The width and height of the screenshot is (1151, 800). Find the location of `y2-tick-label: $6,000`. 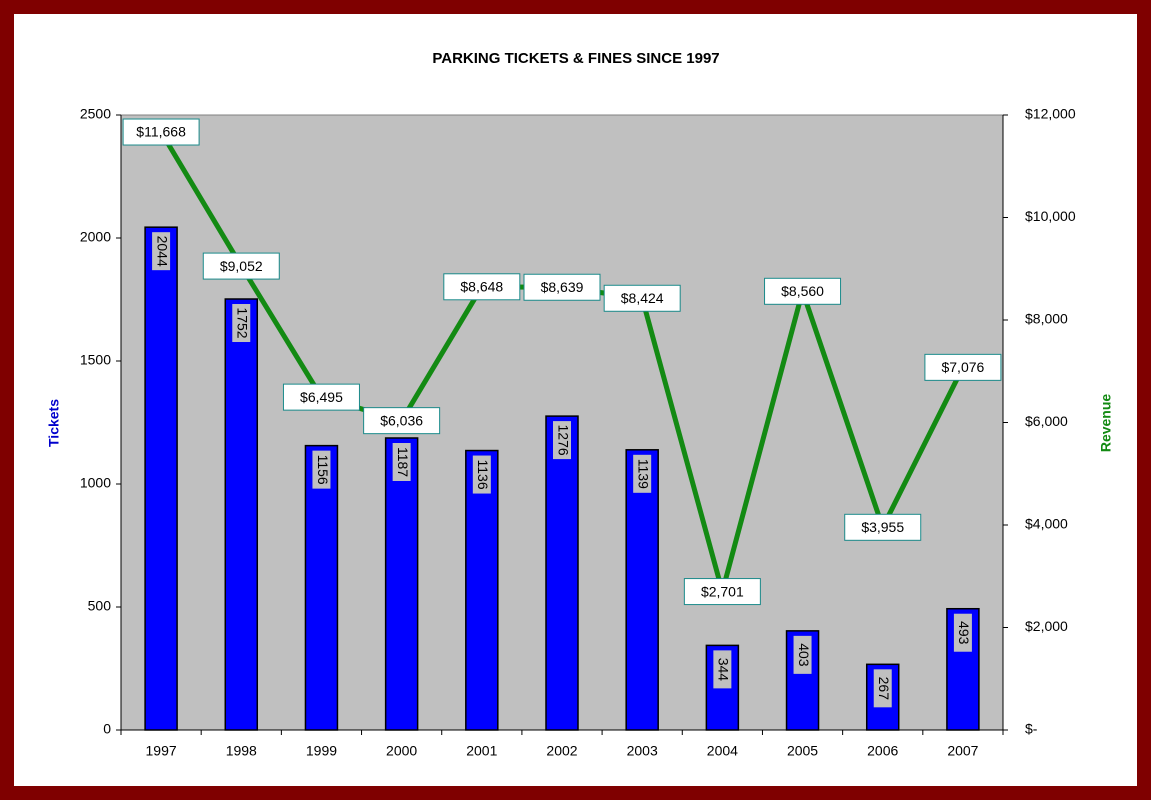

y2-tick-label: $6,000 is located at coordinates (1046, 421).